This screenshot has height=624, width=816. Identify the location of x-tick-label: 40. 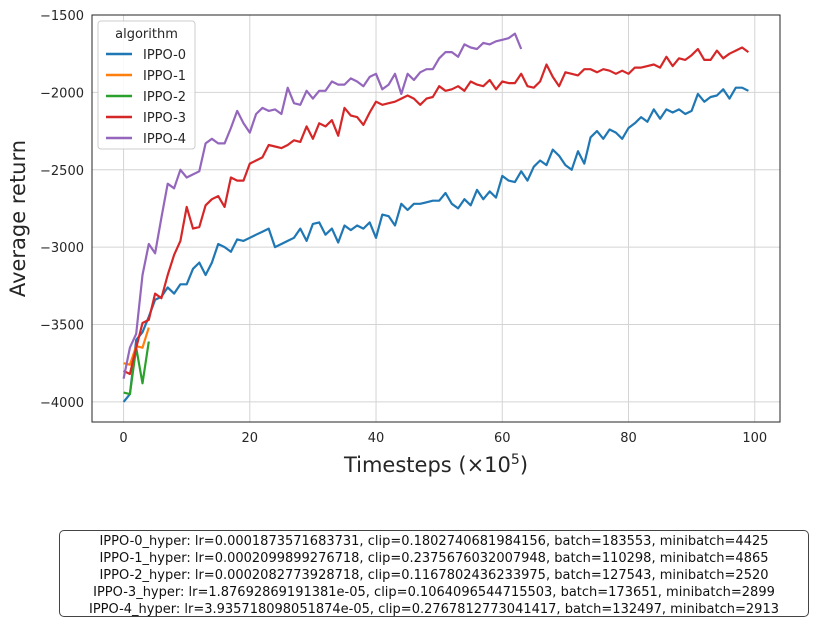
(376, 438).